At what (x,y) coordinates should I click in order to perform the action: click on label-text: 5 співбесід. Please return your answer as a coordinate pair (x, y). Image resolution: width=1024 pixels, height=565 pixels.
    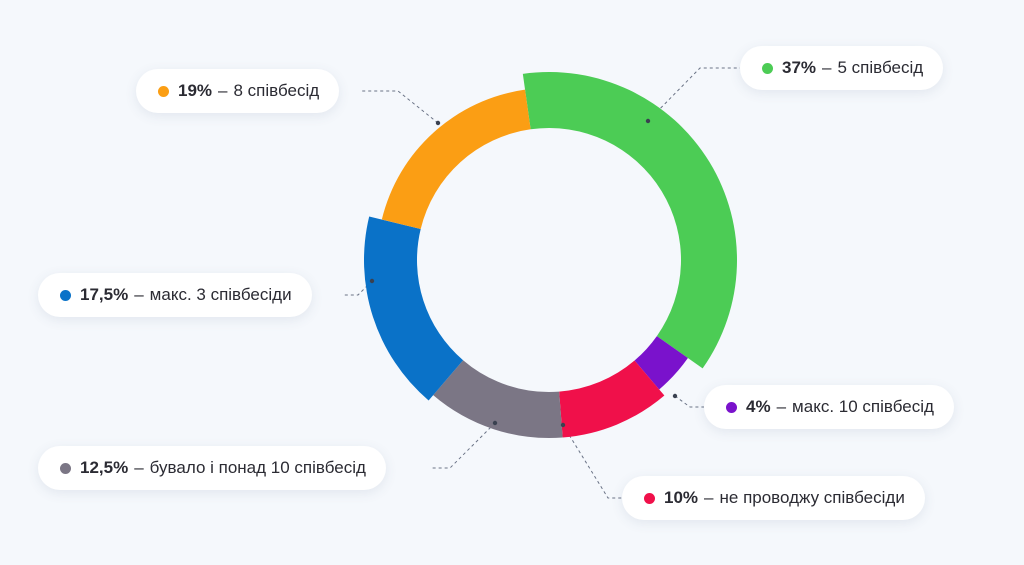
    Looking at the image, I should click on (880, 67).